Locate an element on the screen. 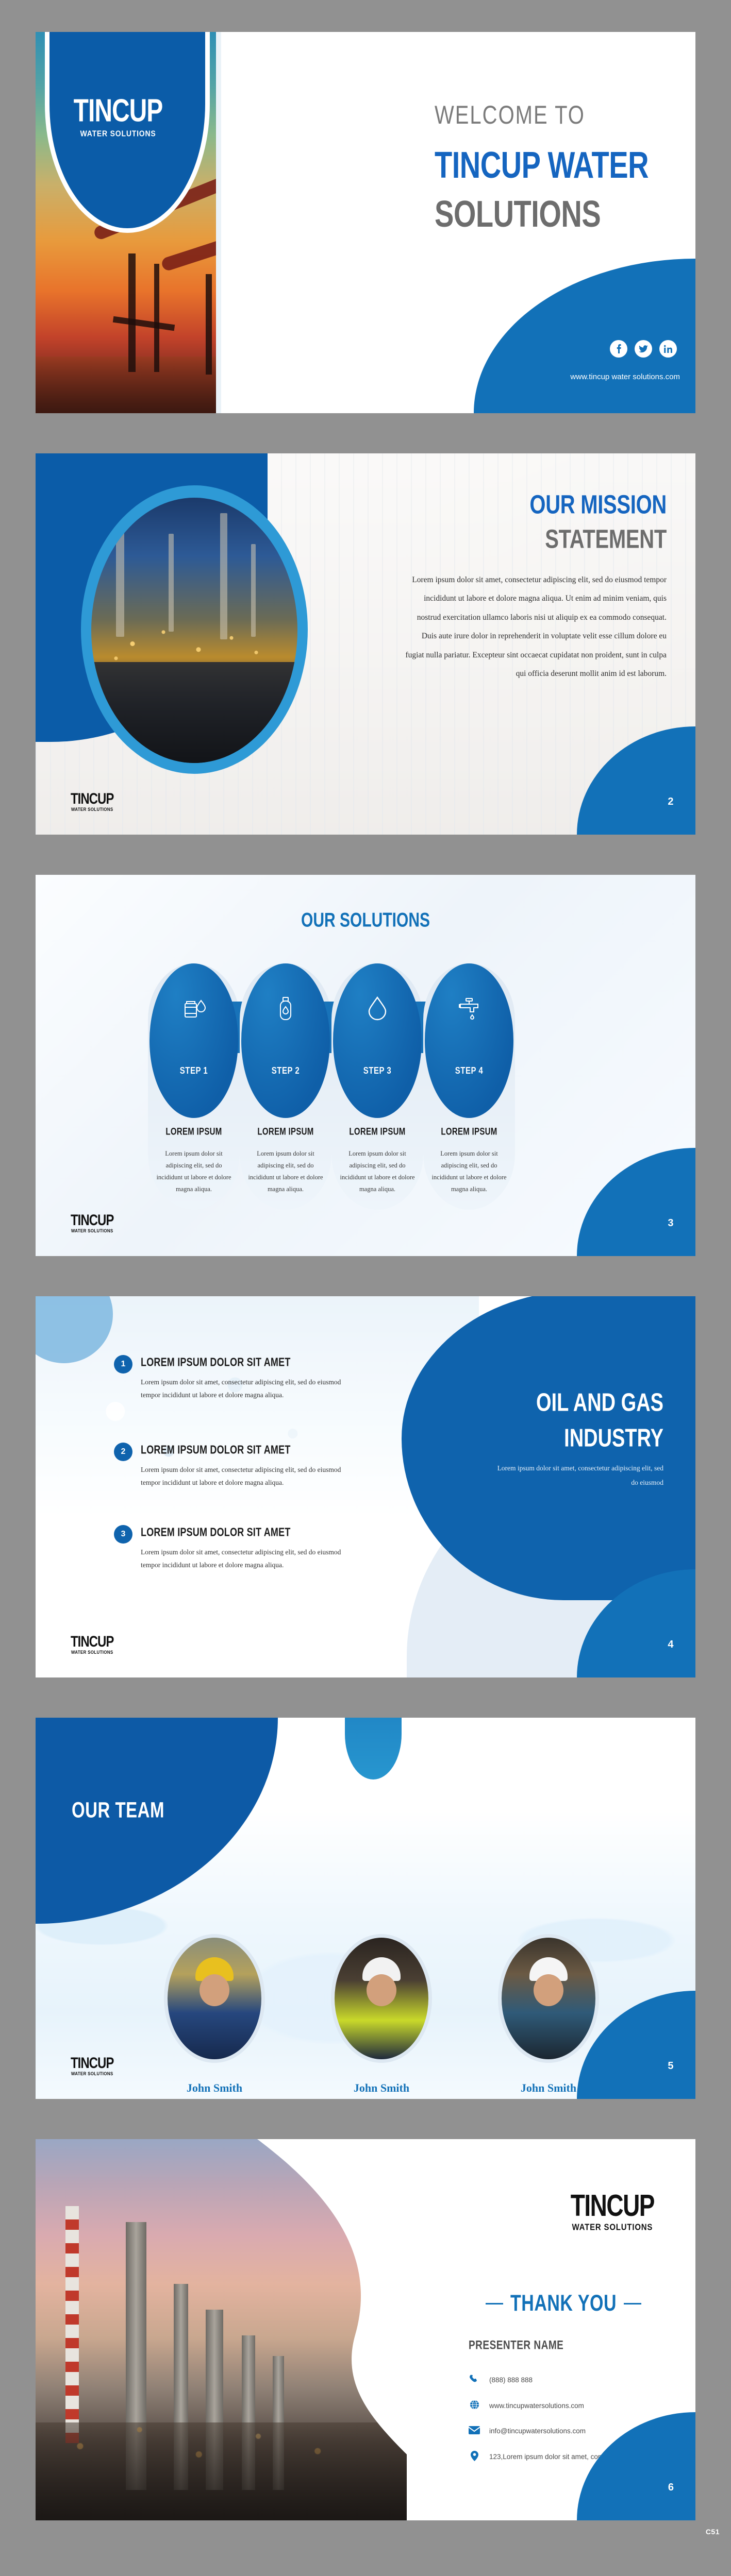 The image size is (731, 2576). page-number-badge: 3 is located at coordinates (636, 1202).